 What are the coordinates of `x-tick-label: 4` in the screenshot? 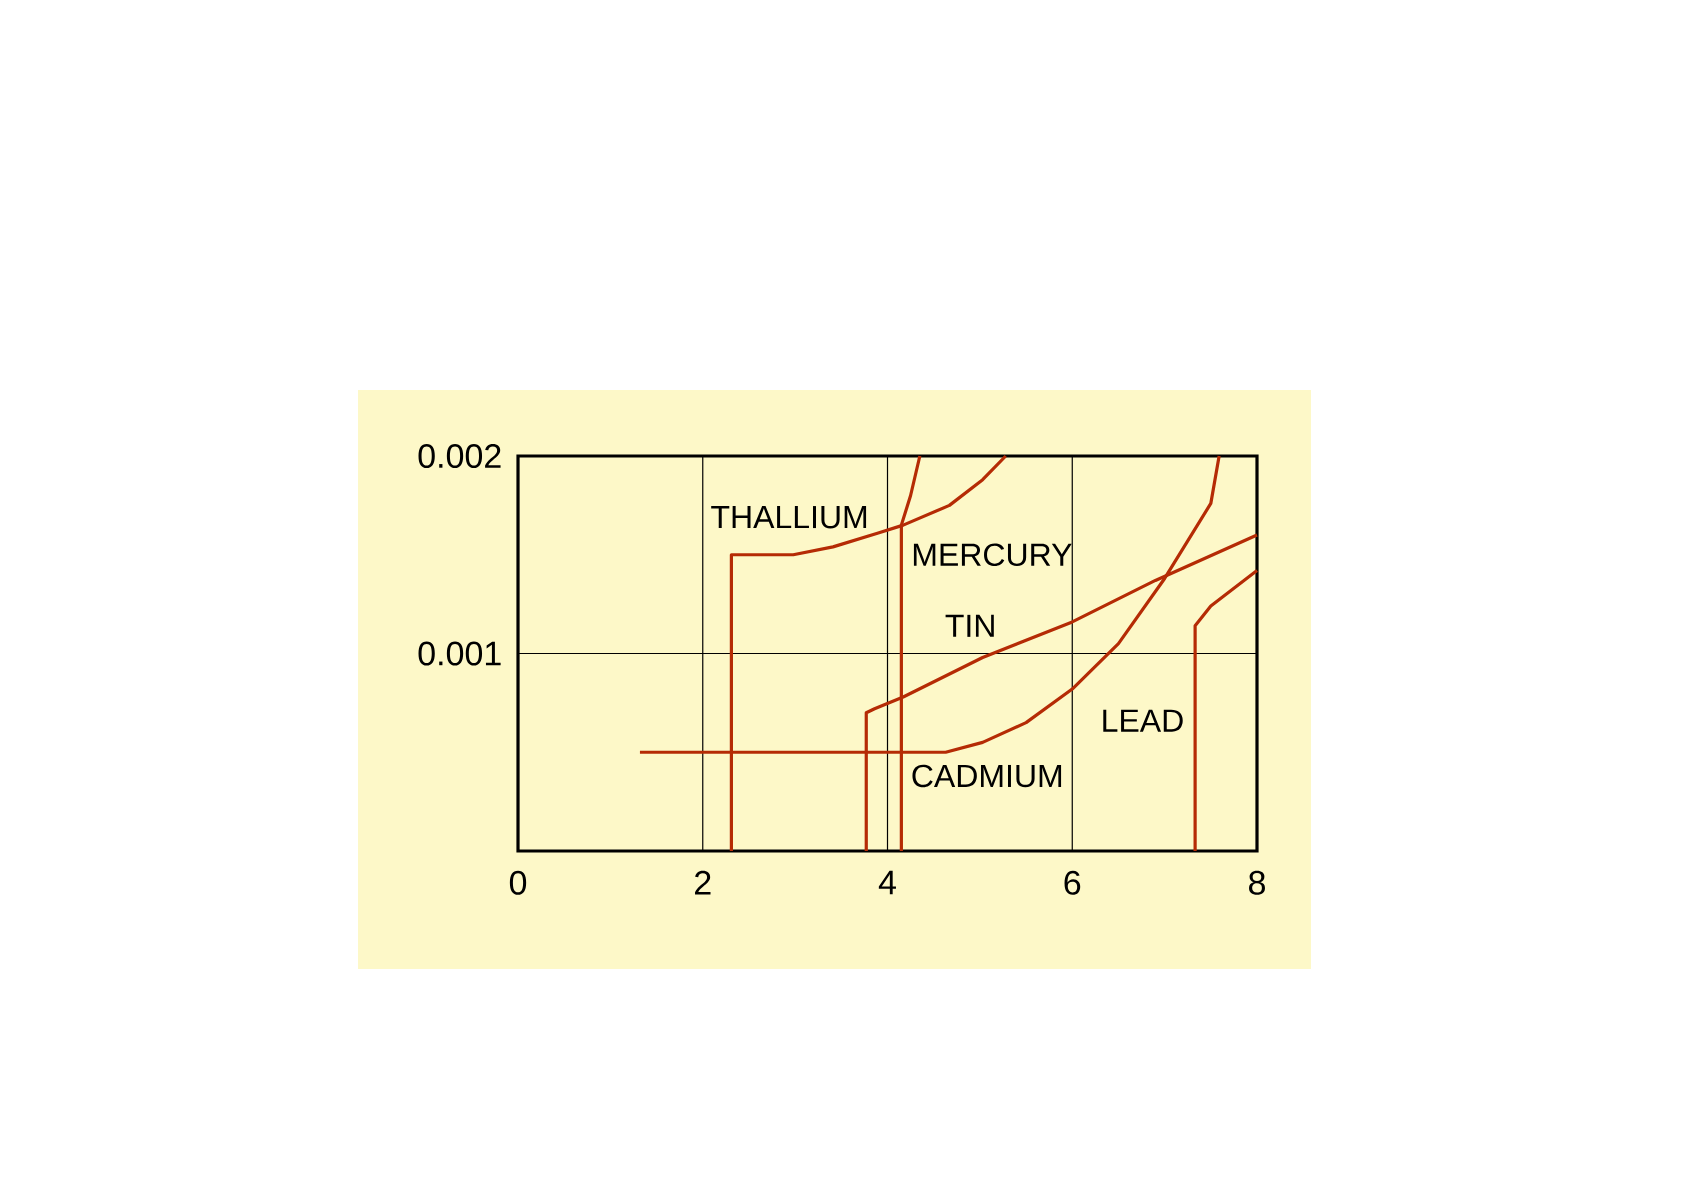 It's located at (887, 882).